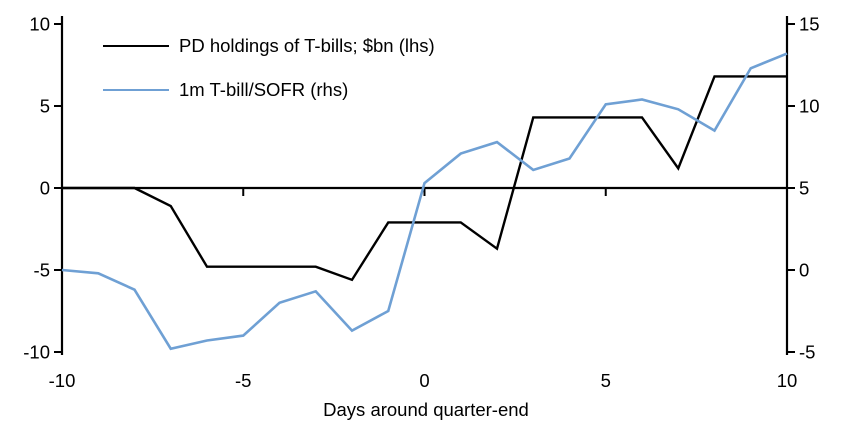 The image size is (852, 432). What do you see at coordinates (243, 380) in the screenshot?
I see `x-axis-tick-label: -5` at bounding box center [243, 380].